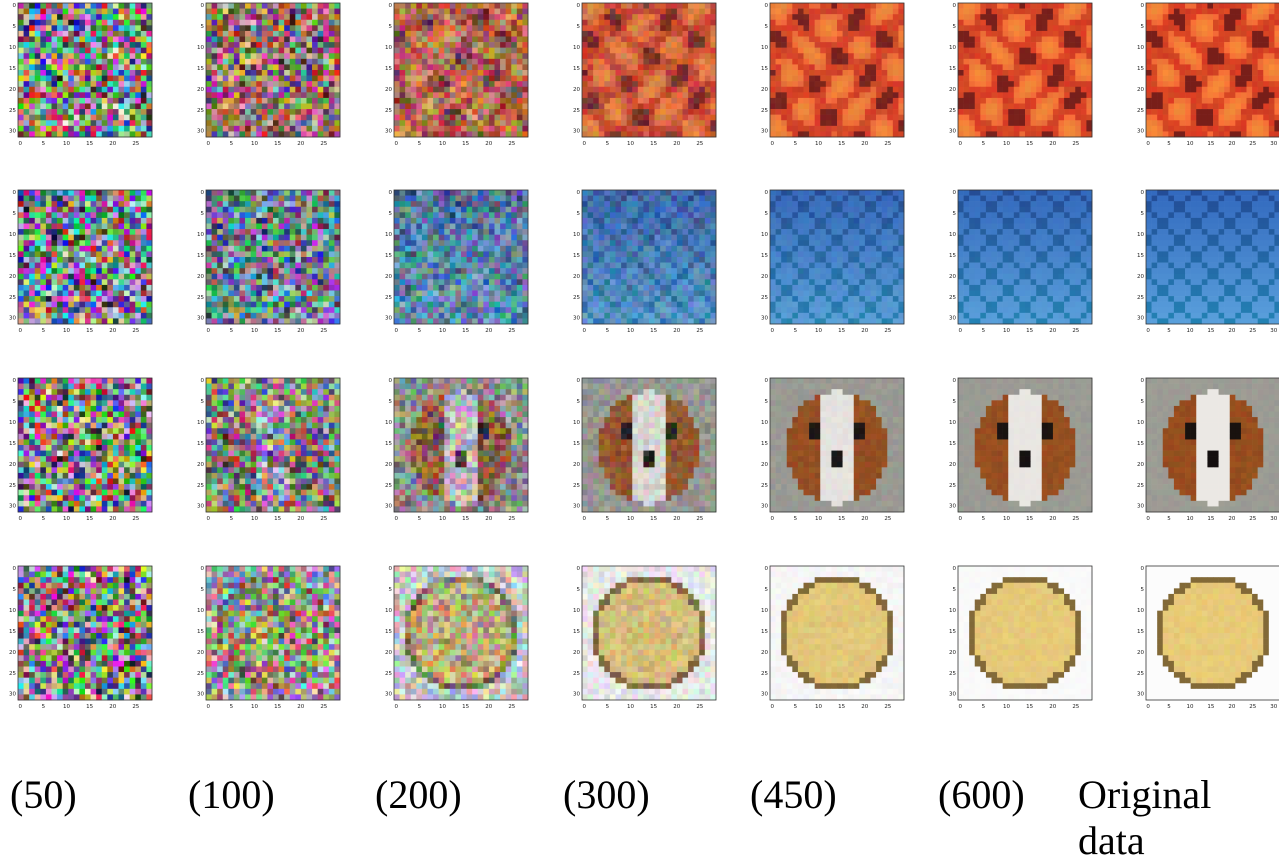  I want to click on y-tick-label: 0, so click(955, 6).